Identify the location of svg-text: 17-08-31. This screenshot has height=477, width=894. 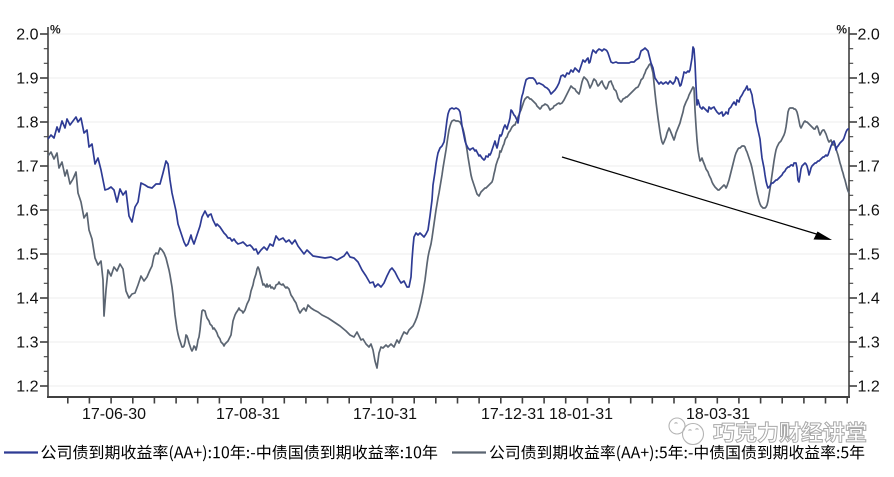
(248, 414).